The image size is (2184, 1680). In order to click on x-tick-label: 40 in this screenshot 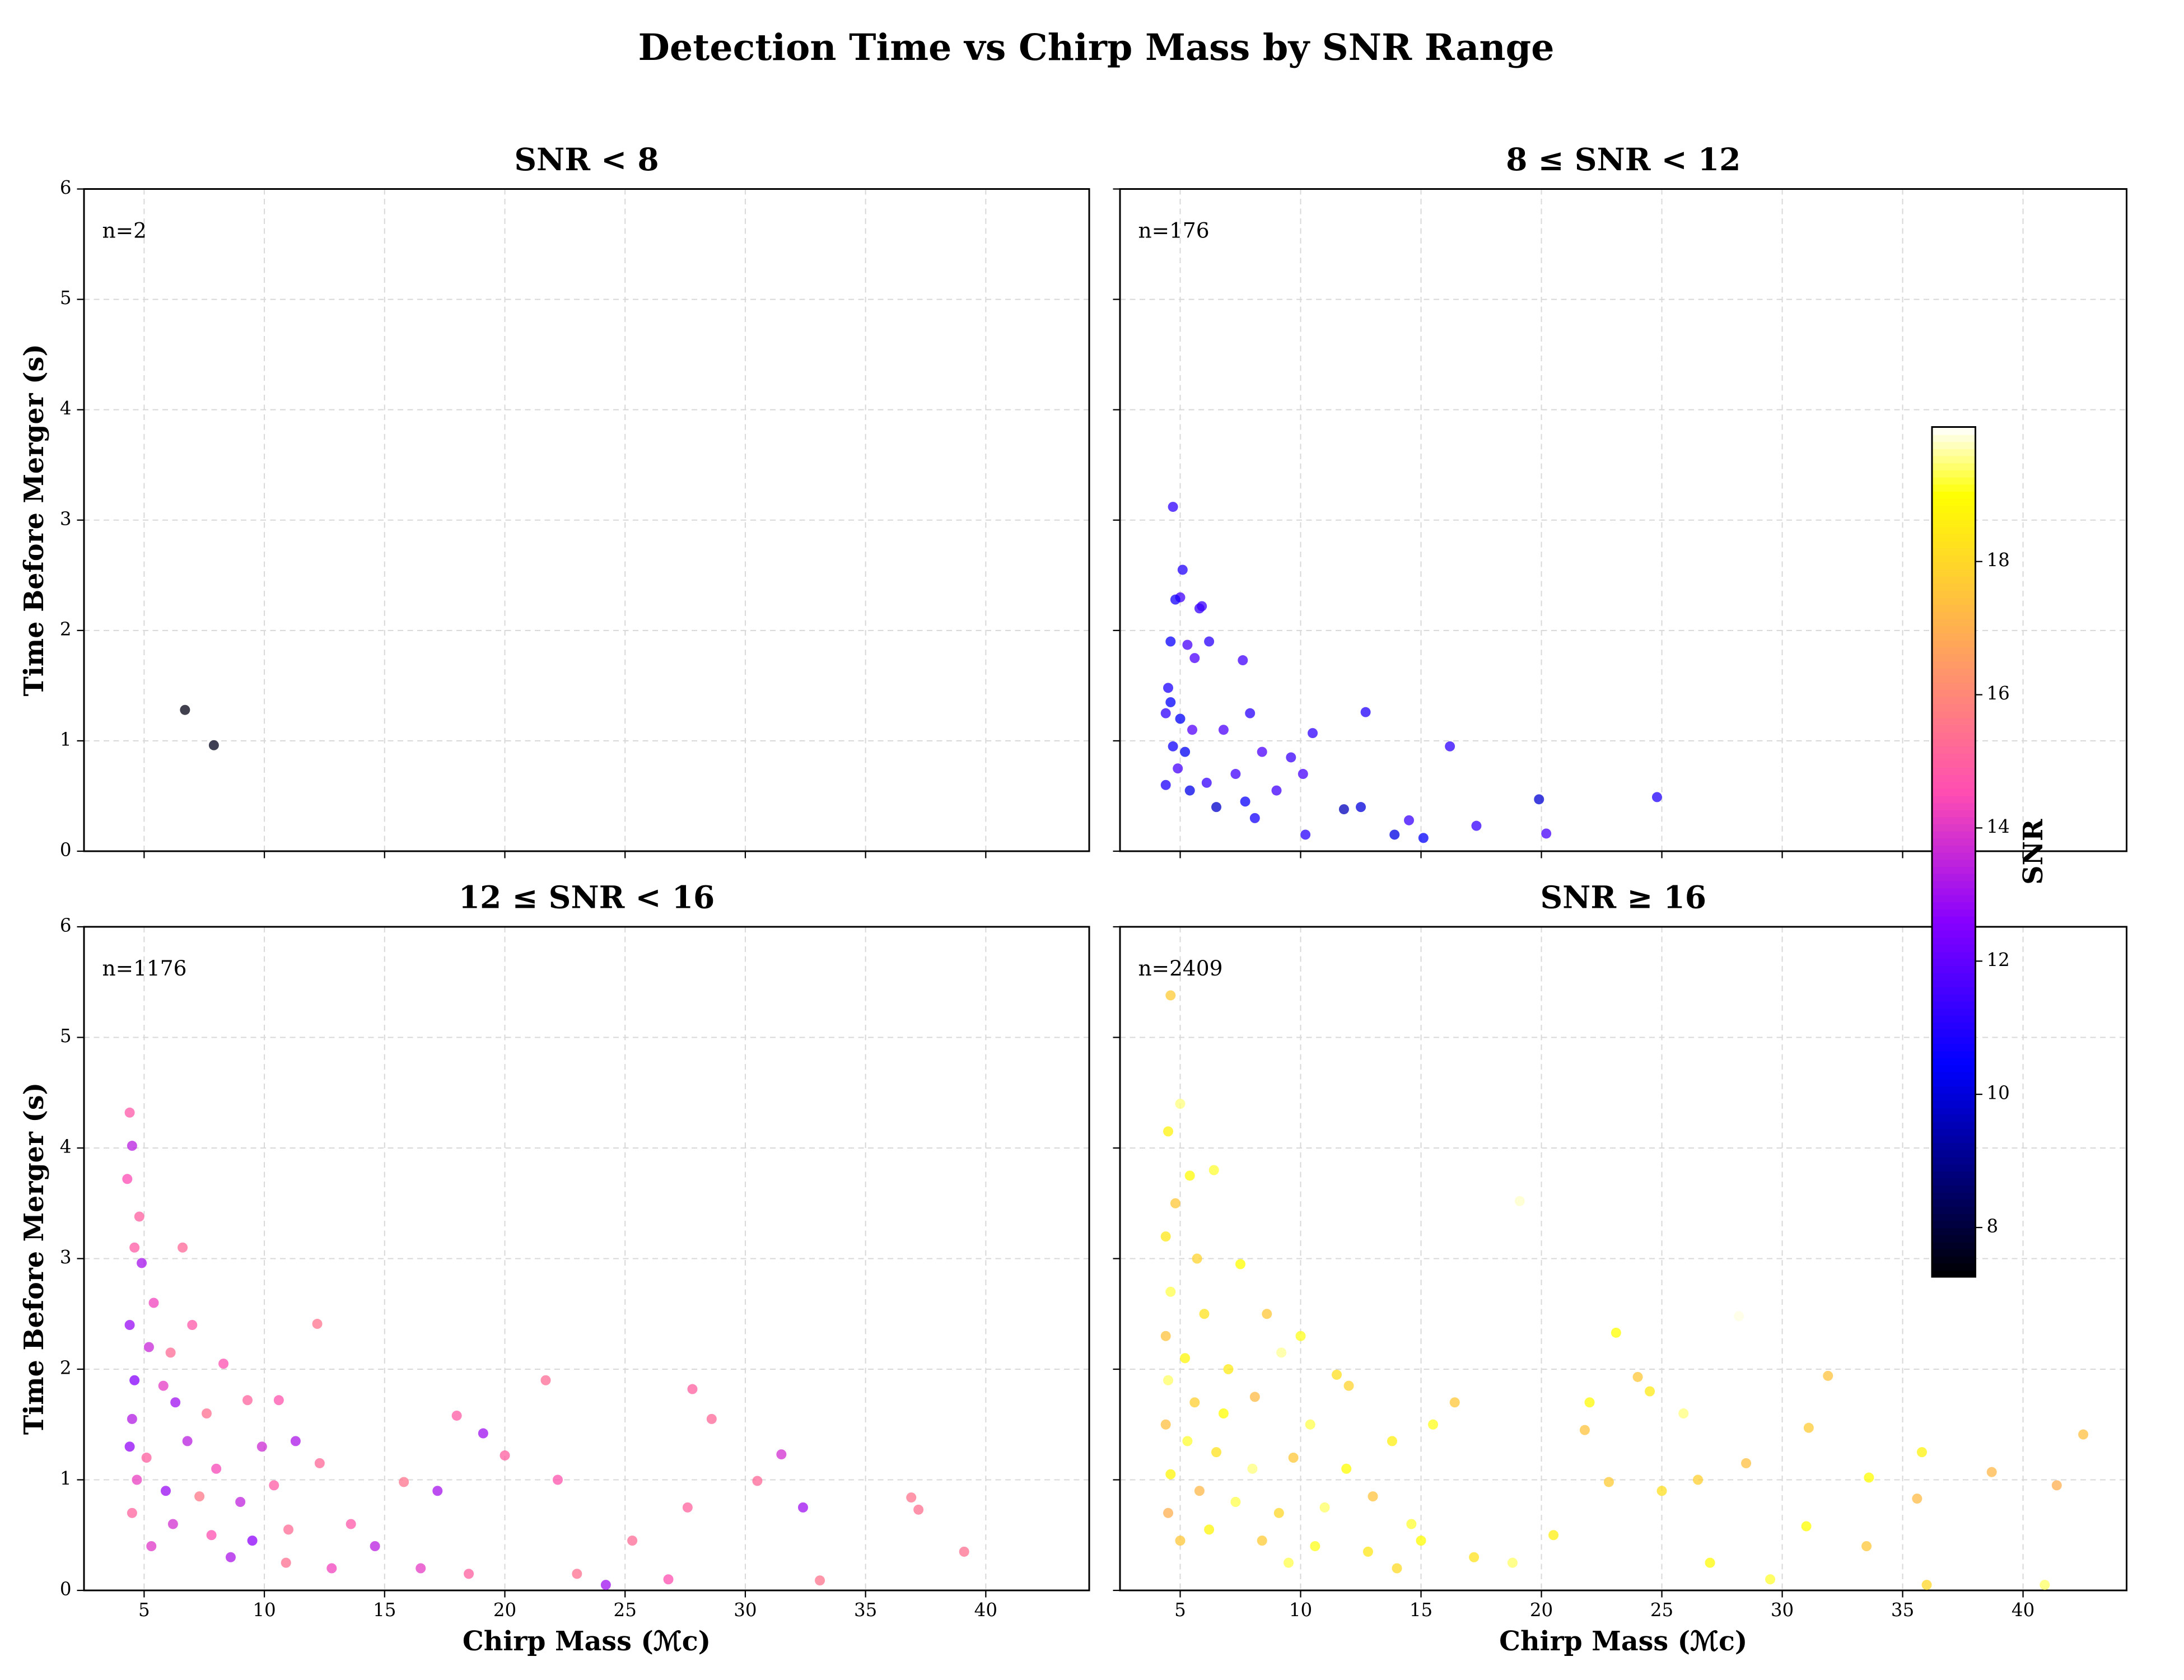, I will do `click(986, 1610)`.